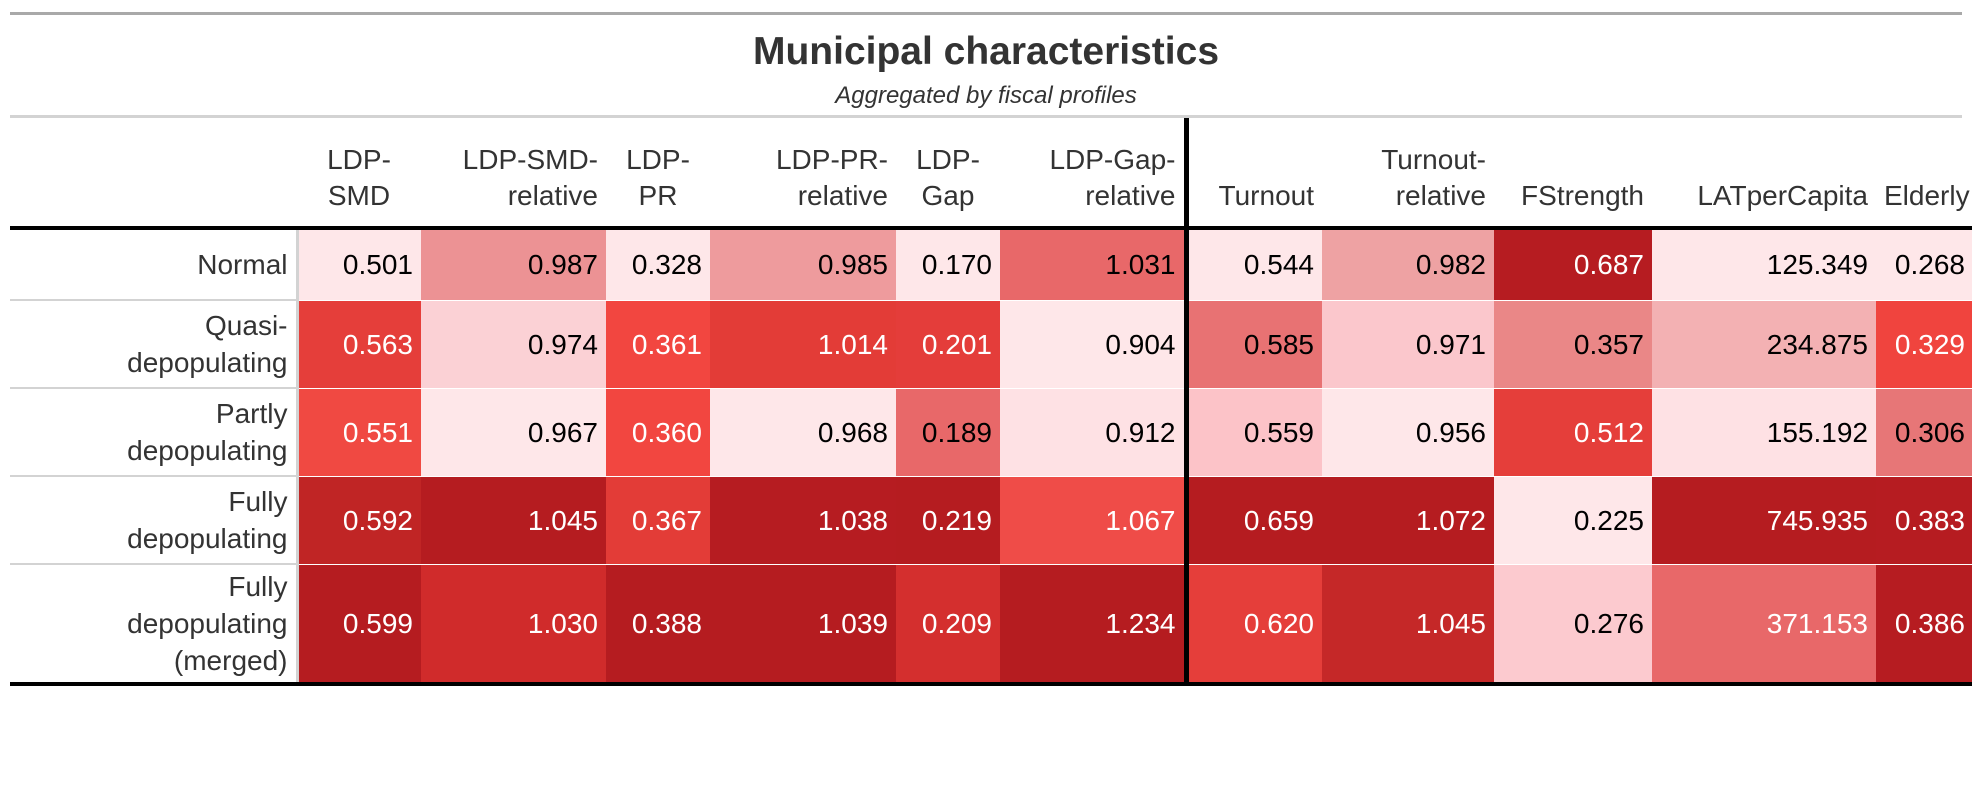  What do you see at coordinates (1266, 195) in the screenshot?
I see `column-header-line: Turnout` at bounding box center [1266, 195].